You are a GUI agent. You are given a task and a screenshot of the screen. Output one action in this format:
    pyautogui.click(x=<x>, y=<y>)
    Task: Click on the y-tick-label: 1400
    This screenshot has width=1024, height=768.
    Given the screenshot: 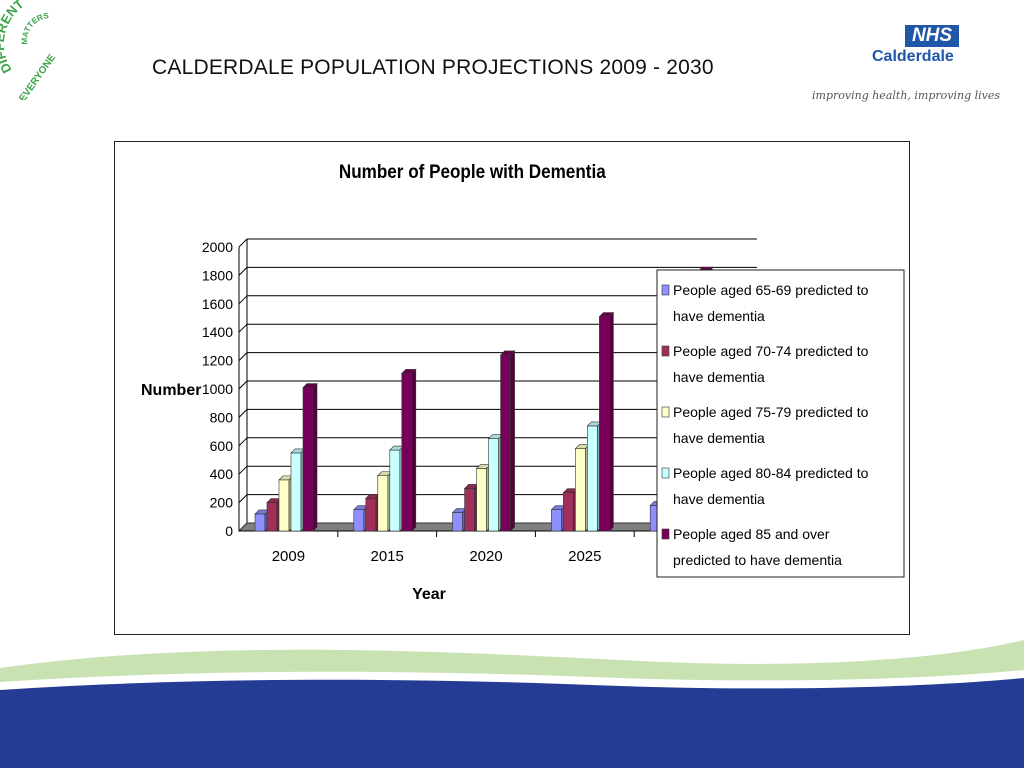 What is the action you would take?
    pyautogui.click(x=217, y=332)
    